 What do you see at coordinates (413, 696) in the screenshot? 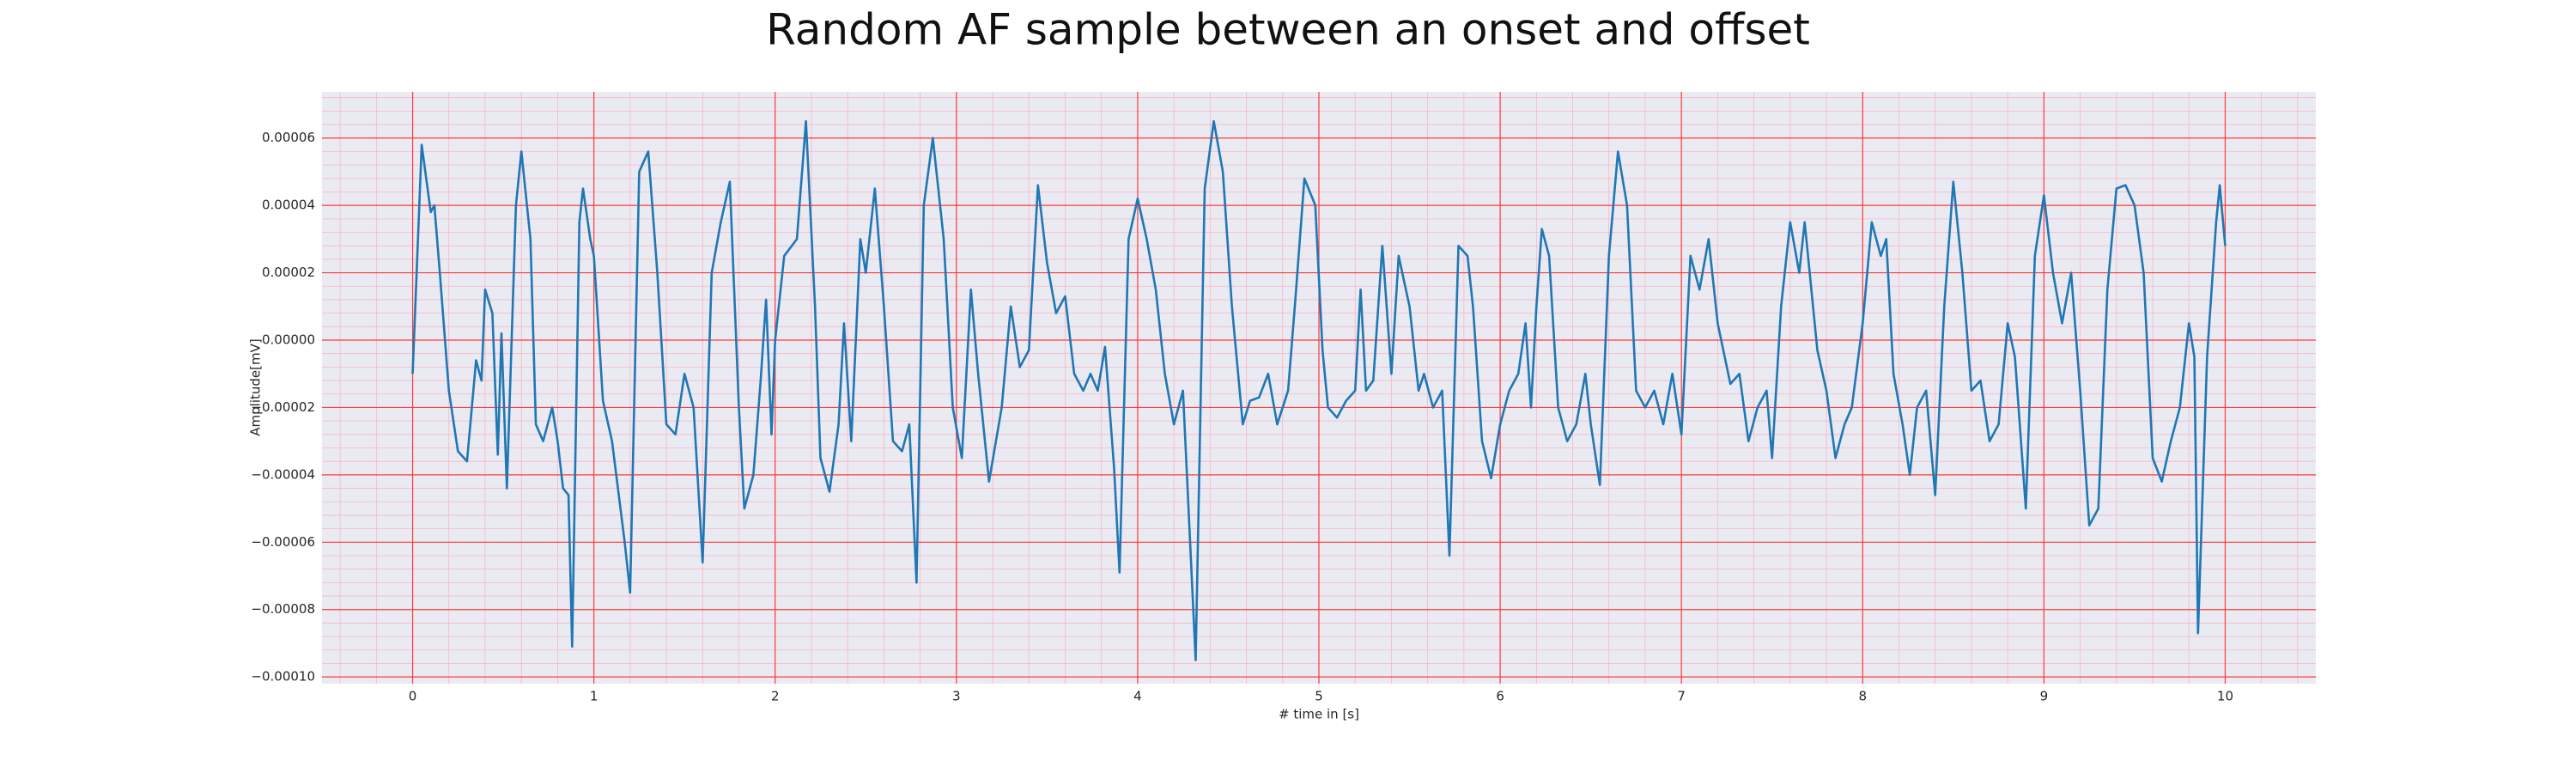
I see `x-tick-label: 0` at bounding box center [413, 696].